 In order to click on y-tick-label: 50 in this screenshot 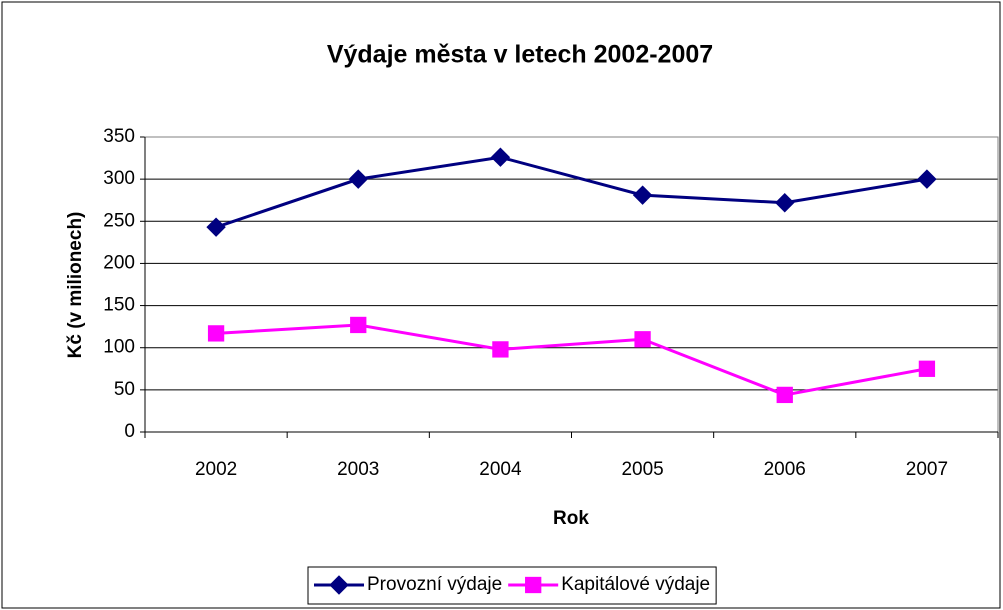, I will do `click(124, 389)`.